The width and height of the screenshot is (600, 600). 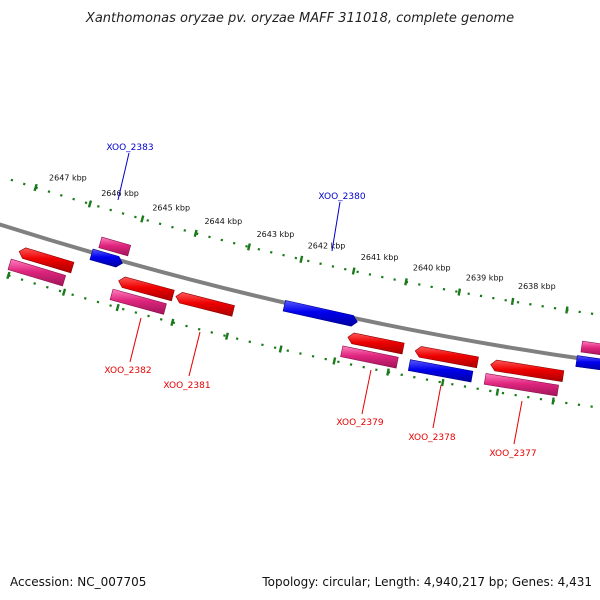 What do you see at coordinates (327, 246) in the screenshot?
I see `kbp-tick-label: 2642 kbp` at bounding box center [327, 246].